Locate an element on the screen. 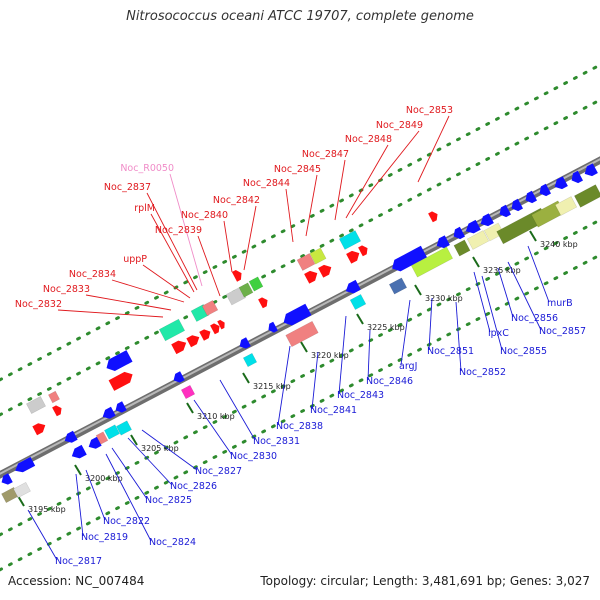  gene-label-forward: Noc_2847 is located at coordinates (325, 154).